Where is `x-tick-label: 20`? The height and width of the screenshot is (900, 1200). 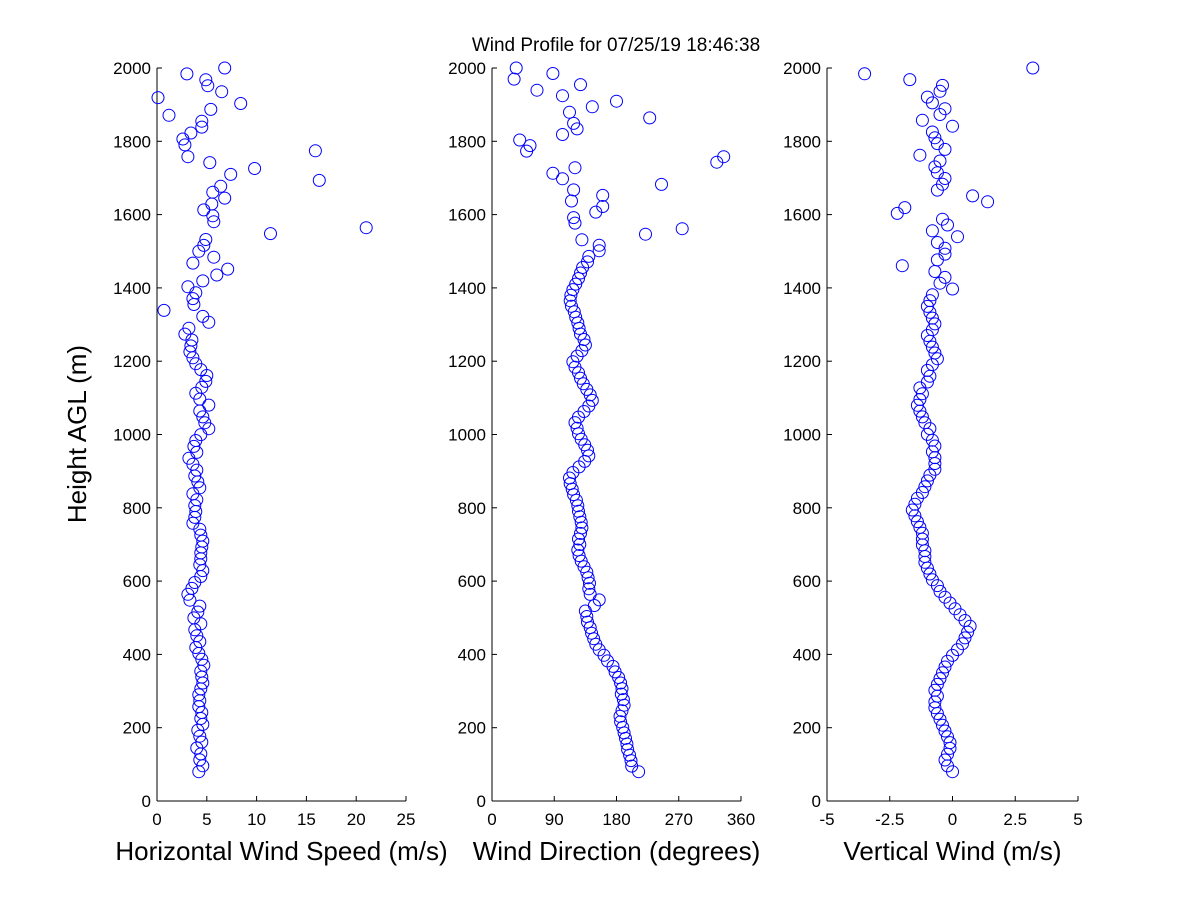 x-tick-label: 20 is located at coordinates (356, 819).